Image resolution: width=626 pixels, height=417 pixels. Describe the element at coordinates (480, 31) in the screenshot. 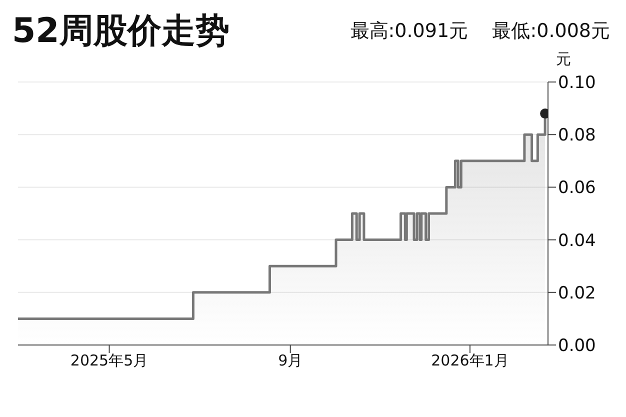

I see `chart-subtitle: 最高:0.091元 最低:0.008元` at that location.